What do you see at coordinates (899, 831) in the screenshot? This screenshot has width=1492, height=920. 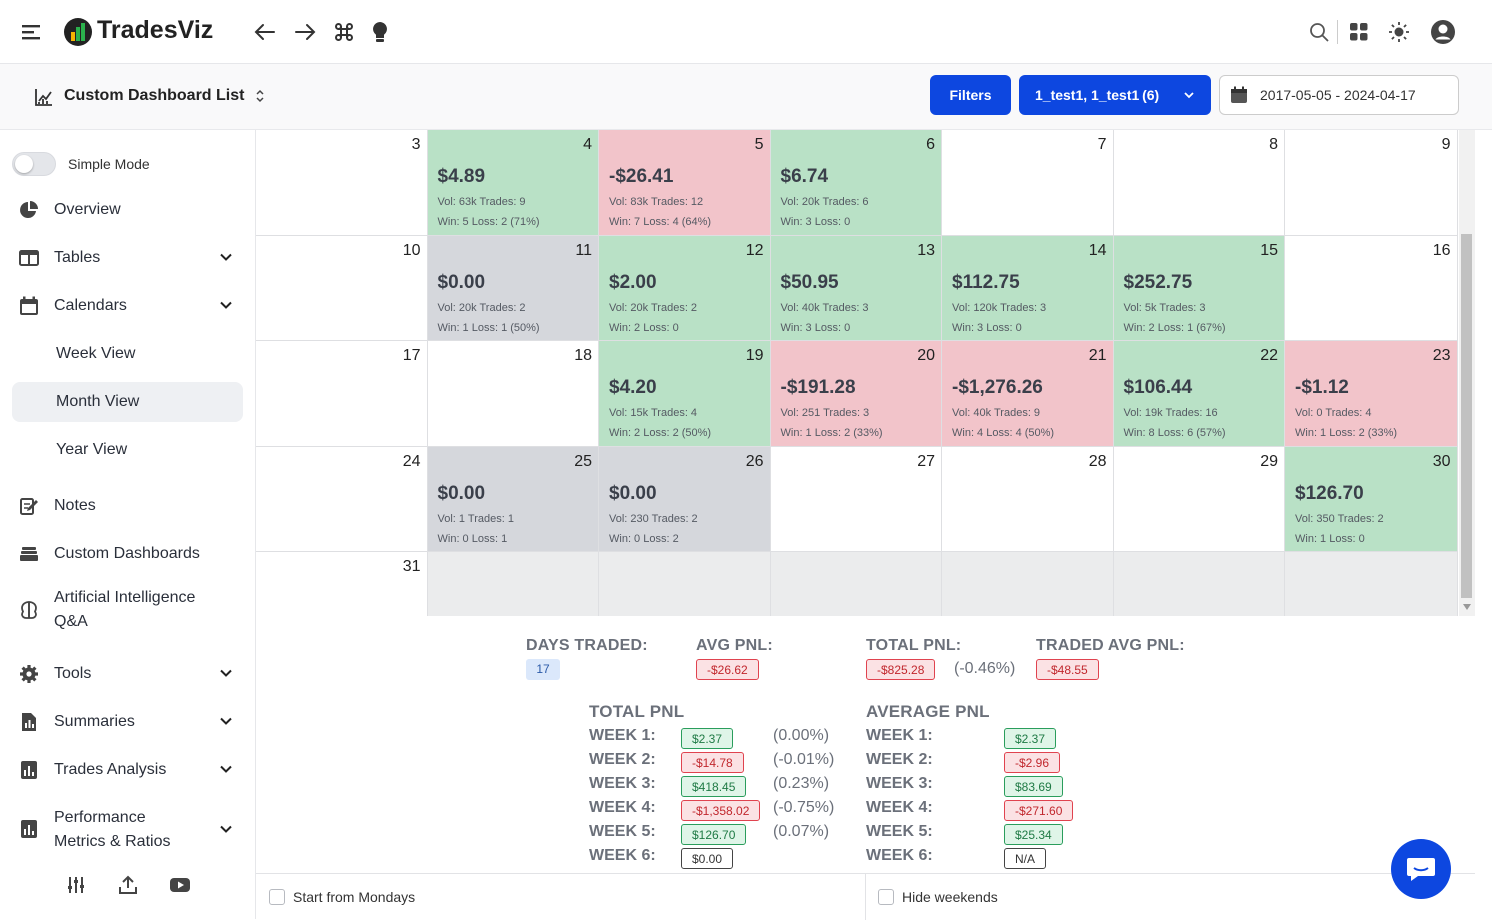 I see `week-average-label: WEEK 5:` at bounding box center [899, 831].